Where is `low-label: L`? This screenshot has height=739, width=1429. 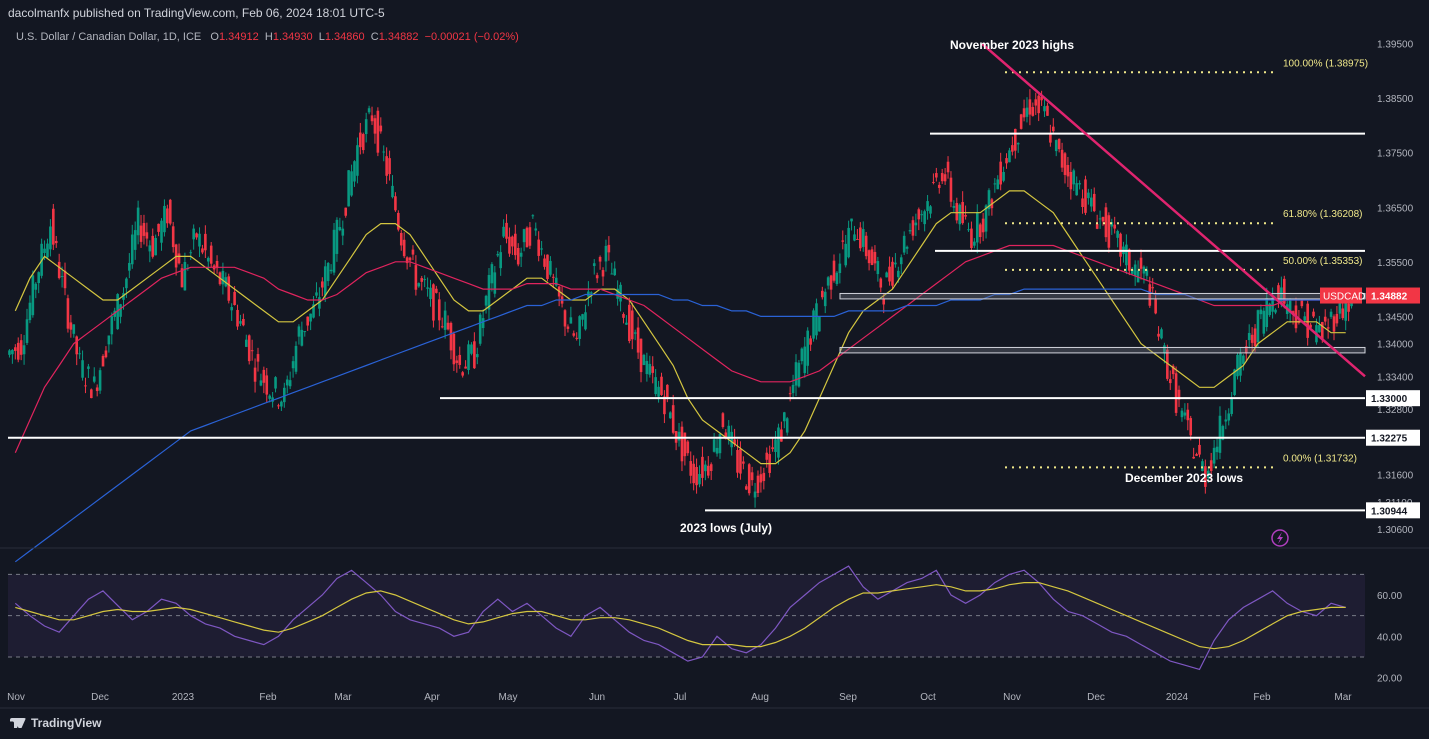 low-label: L is located at coordinates (321, 37).